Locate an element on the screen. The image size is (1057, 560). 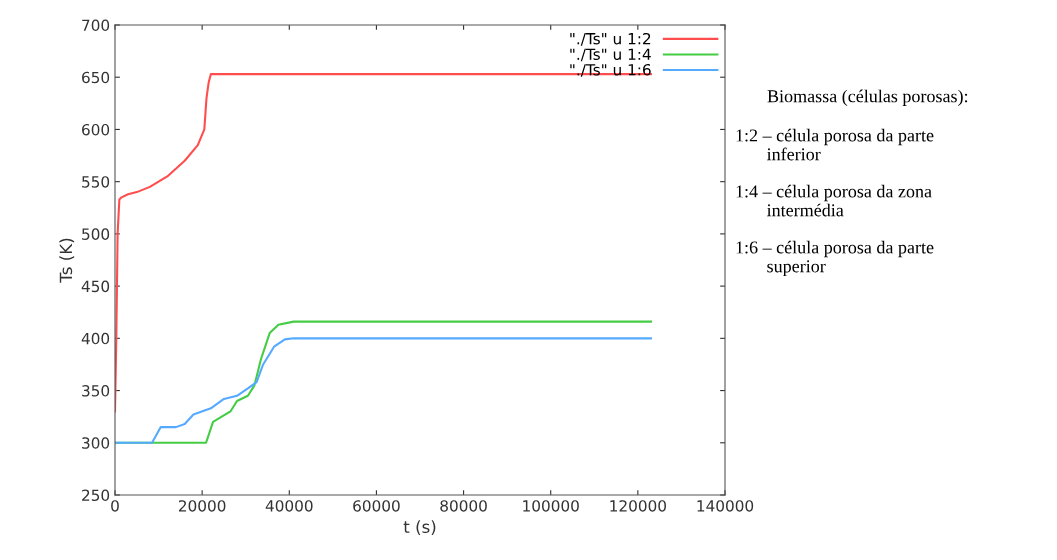
text: 1:4 – célula porosa da zona intermédia is located at coordinates (834, 200).